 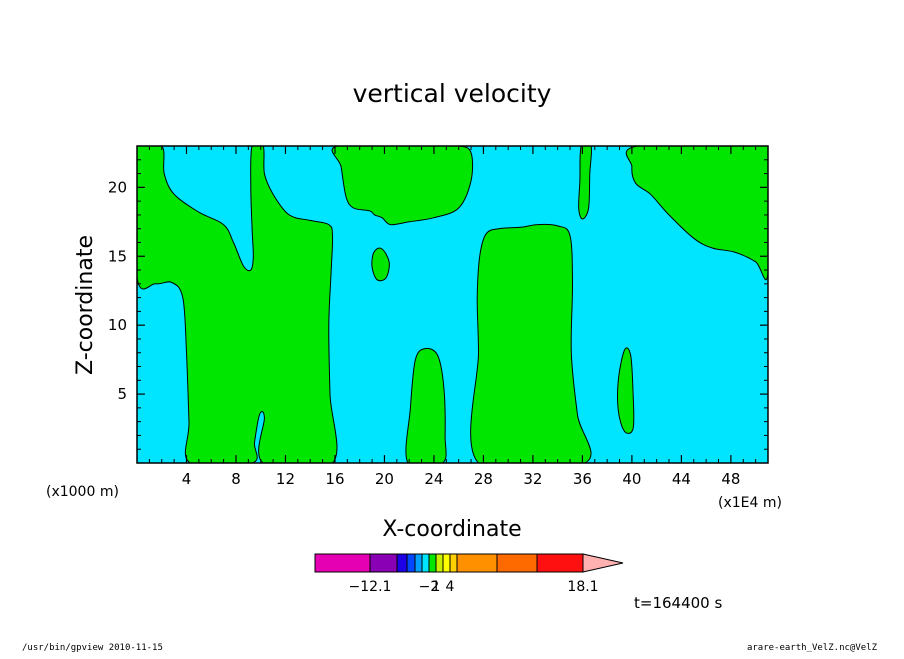 What do you see at coordinates (678, 603) in the screenshot?
I see `time-label: t=164400 s` at bounding box center [678, 603].